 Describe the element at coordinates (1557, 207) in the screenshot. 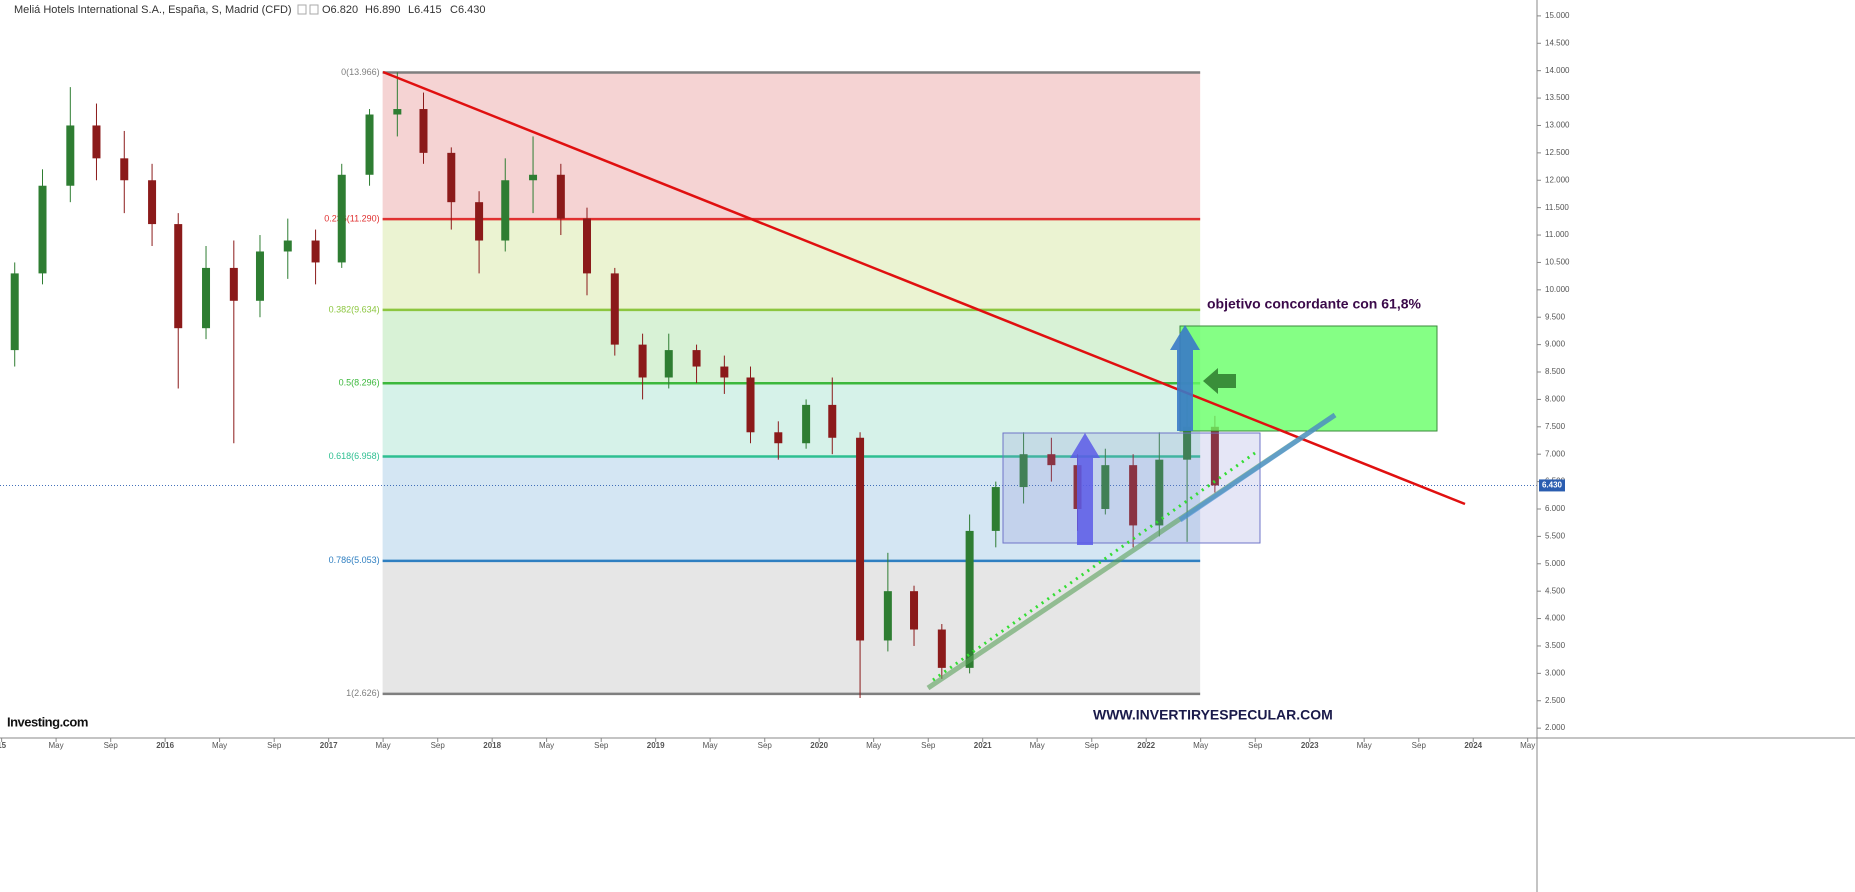

I see `y-tick-label: 11.500` at that location.